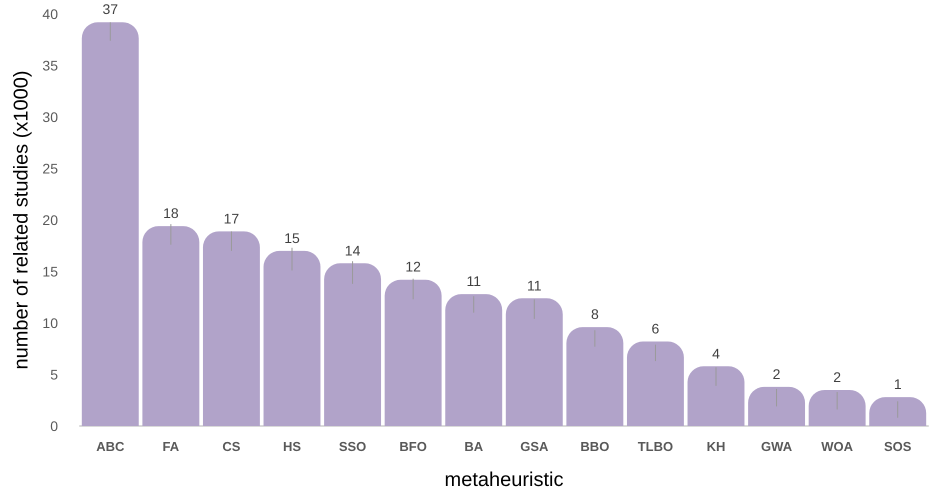  Describe the element at coordinates (50, 168) in the screenshot. I see `y-tick-label: 25` at that location.